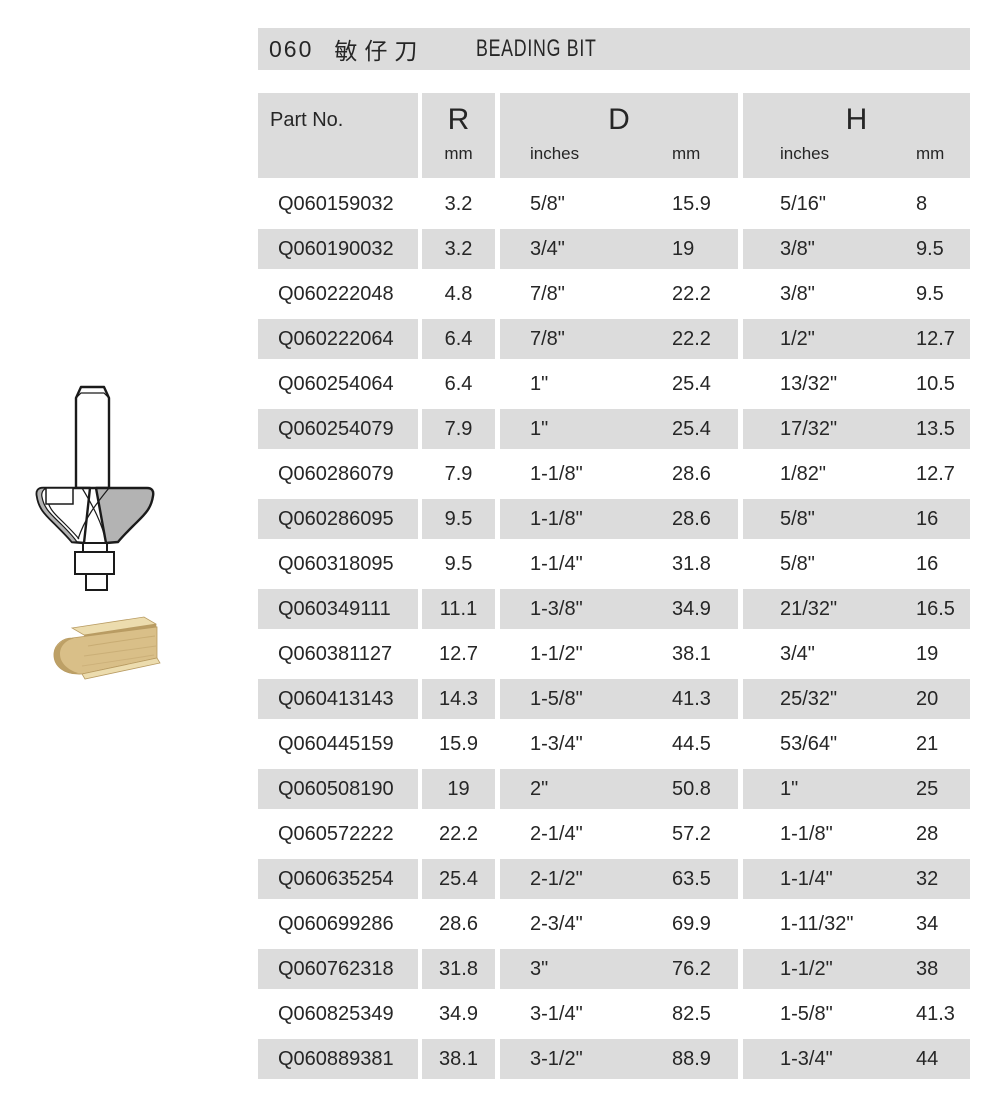  What do you see at coordinates (797, 294) in the screenshot?
I see `cell-h-inches: 3/8"` at bounding box center [797, 294].